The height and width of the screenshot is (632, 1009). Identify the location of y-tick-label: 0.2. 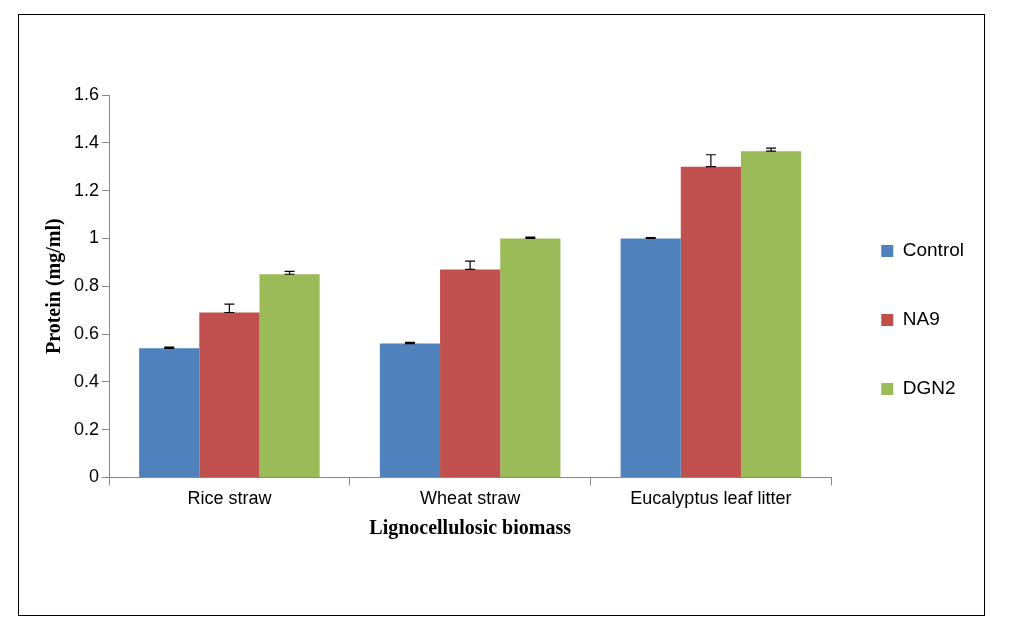
(86, 428).